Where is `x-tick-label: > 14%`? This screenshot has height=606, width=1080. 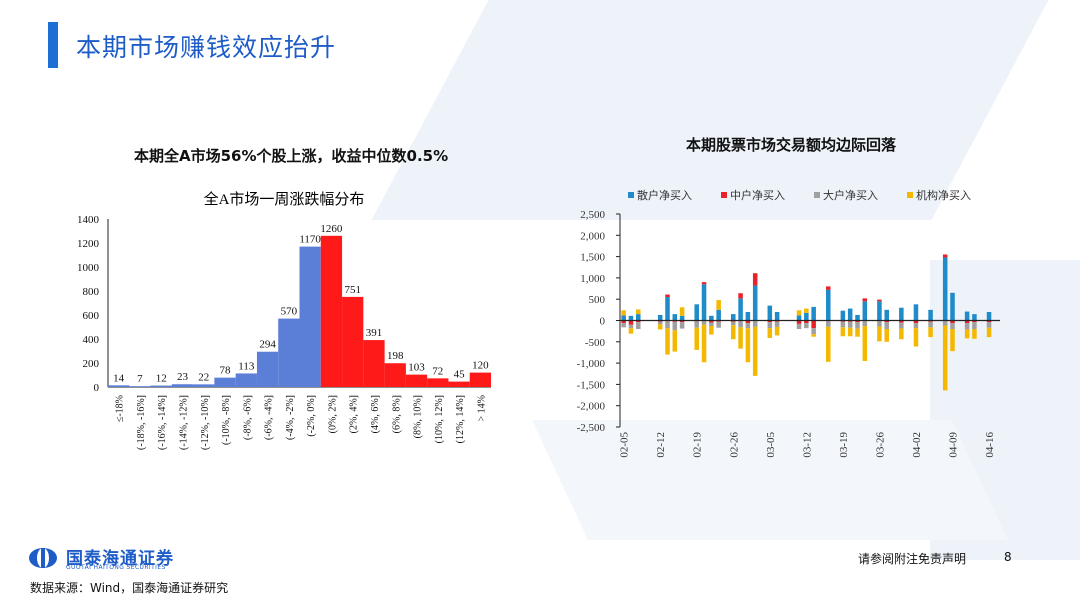
x-tick-label: > 14% is located at coordinates (481, 408).